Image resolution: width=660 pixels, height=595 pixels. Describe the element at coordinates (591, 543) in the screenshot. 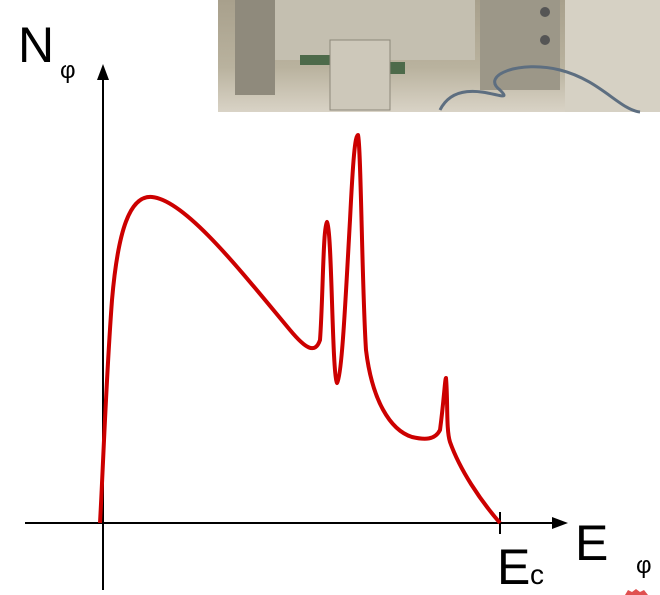

I see `x-axis-label: E` at that location.